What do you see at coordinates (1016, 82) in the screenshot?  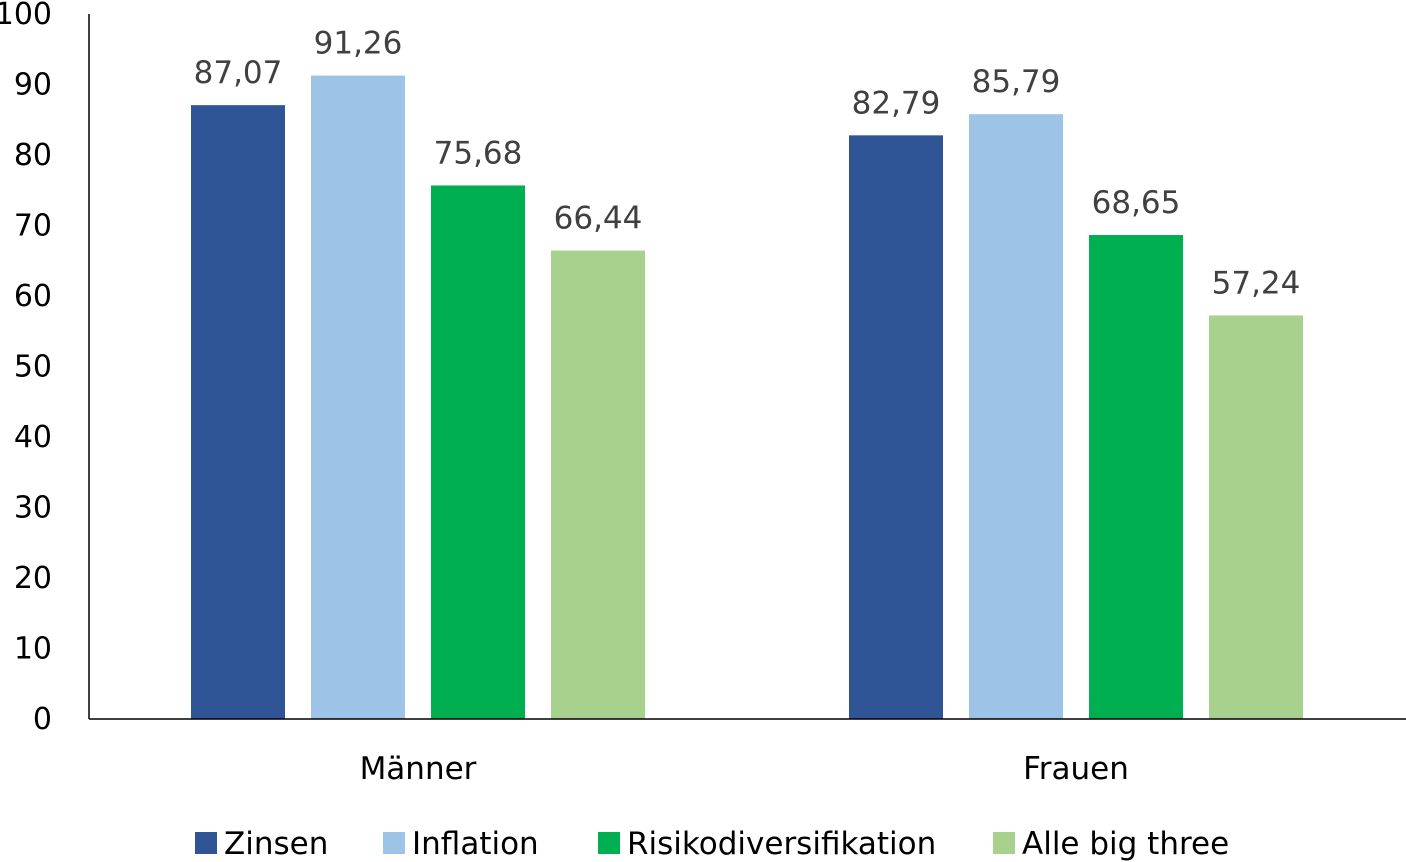 I see `bar-value-label: 85,79` at bounding box center [1016, 82].